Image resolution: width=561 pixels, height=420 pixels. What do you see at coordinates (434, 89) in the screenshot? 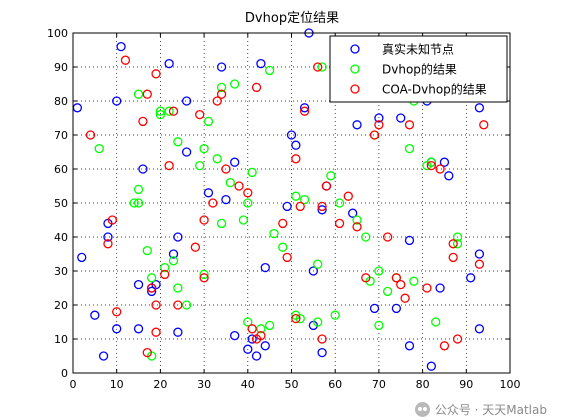
I see `legend-label-coa-dvhop: COA-Dvhop的结果` at bounding box center [434, 89].